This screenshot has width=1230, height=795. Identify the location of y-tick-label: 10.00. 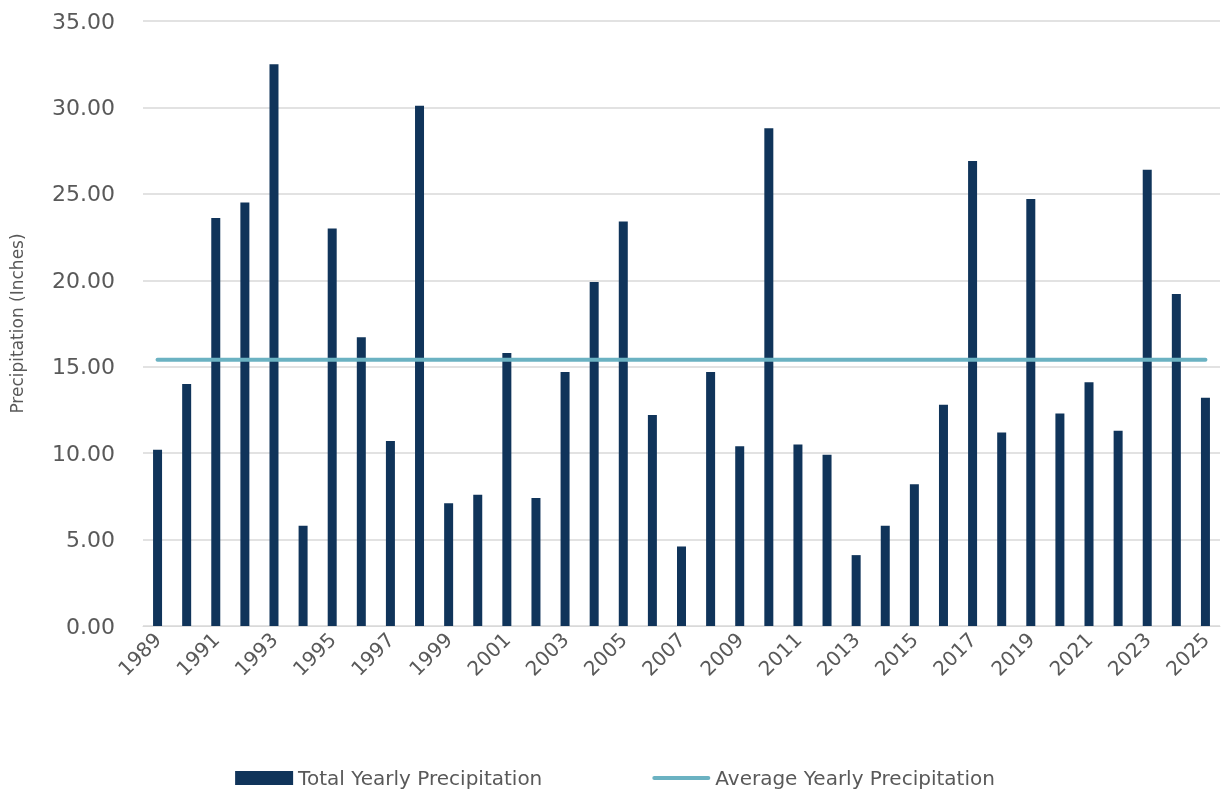
(83, 453).